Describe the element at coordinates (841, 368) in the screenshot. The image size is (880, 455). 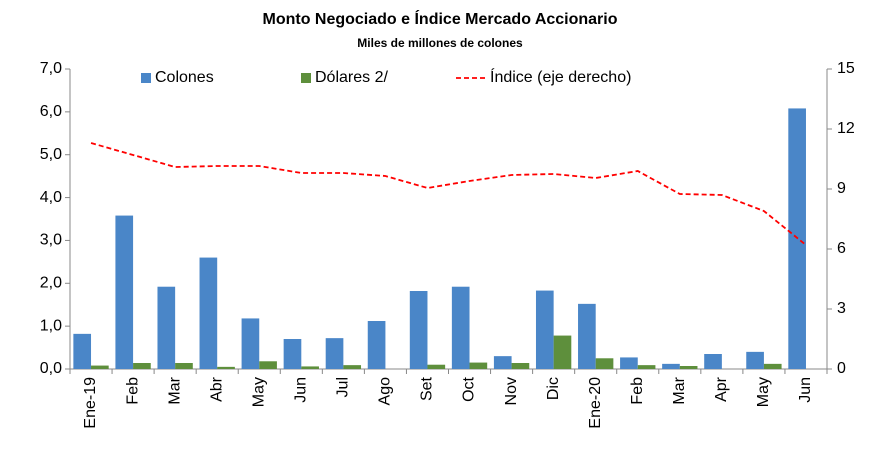
I see `y2-tick-label: 0` at that location.